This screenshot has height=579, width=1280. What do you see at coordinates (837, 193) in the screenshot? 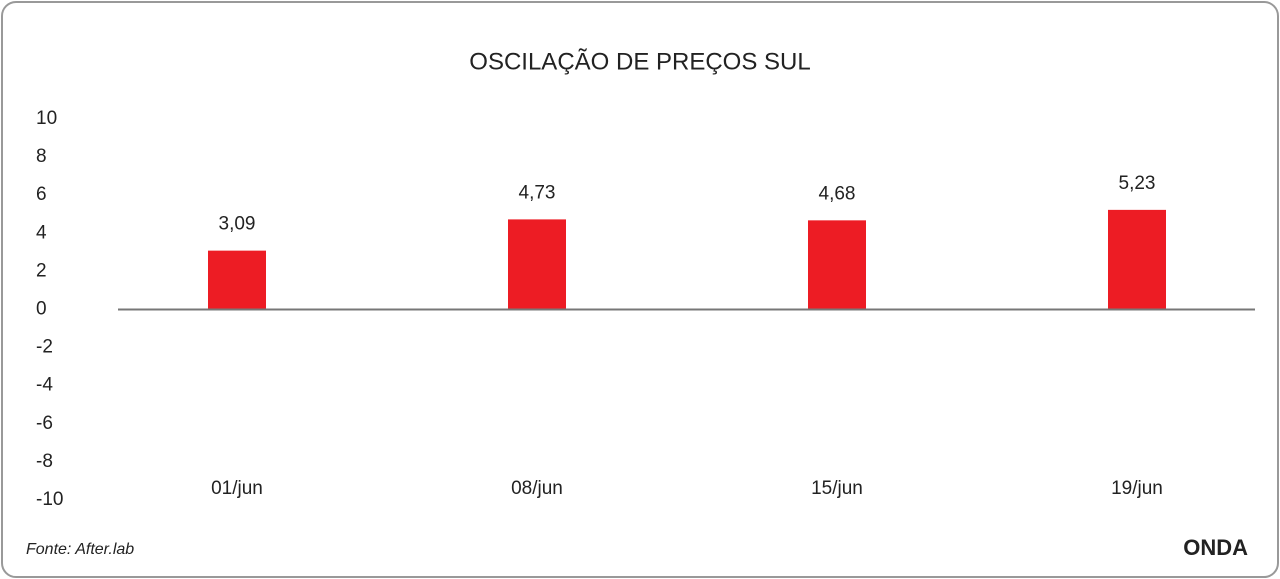
I see `value-label: 4,68` at bounding box center [837, 193].